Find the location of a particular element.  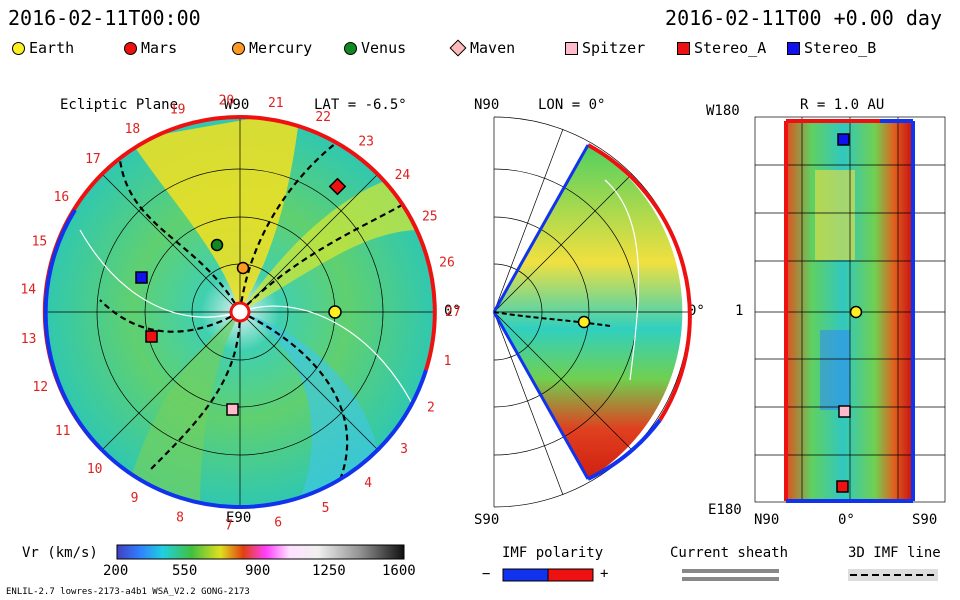

carrington-label: 4 is located at coordinates (368, 483).